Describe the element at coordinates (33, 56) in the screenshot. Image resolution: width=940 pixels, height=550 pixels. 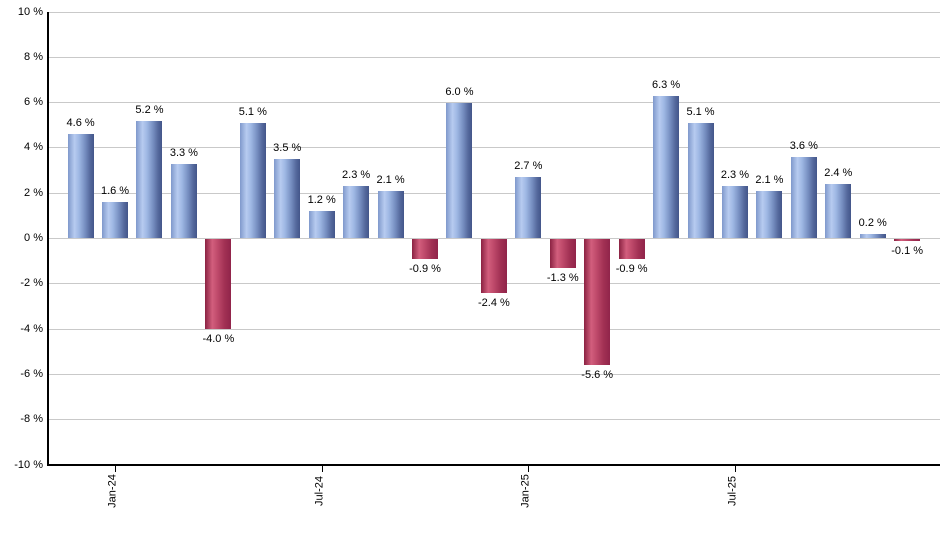
I see `y-tick-label: 8 %` at that location.